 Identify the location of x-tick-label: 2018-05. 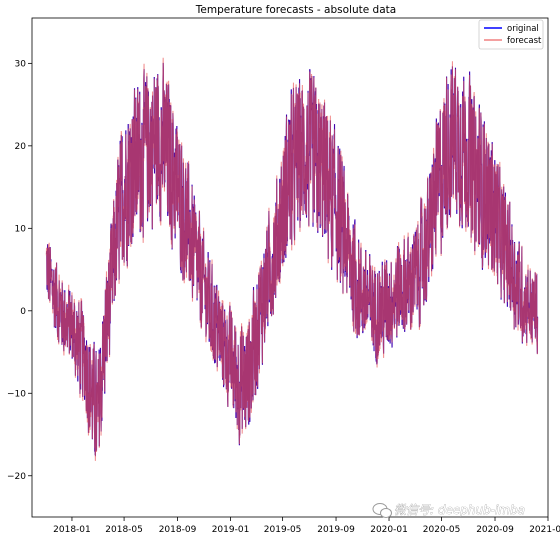
(124, 530).